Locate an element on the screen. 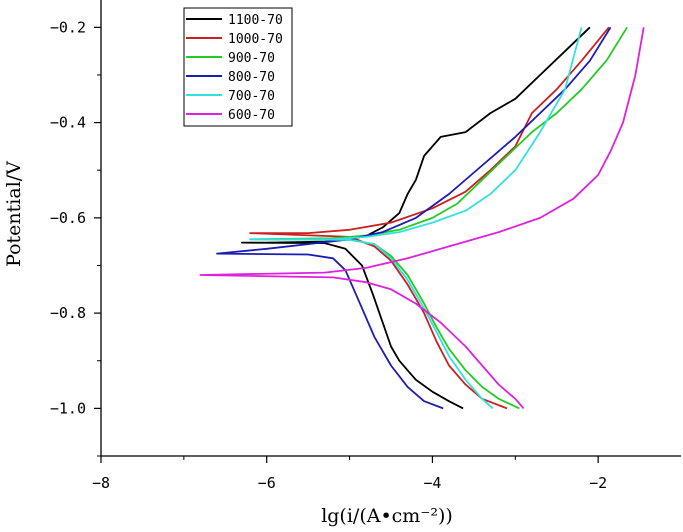 The width and height of the screenshot is (683, 532). y-tick-label: −0.6 is located at coordinates (68, 218).